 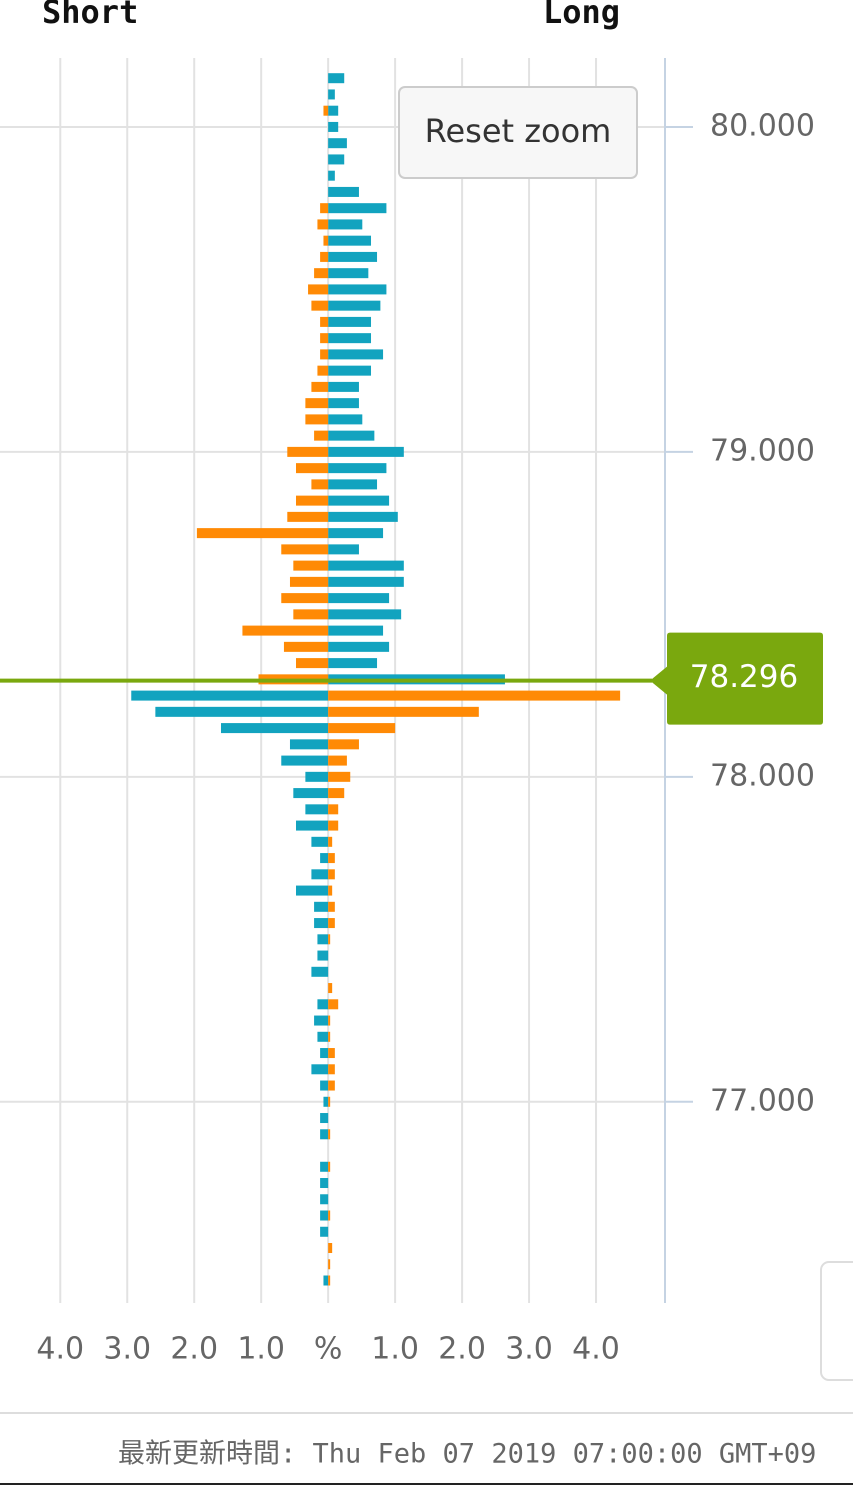 What do you see at coordinates (467, 1454) in the screenshot?
I see `footer: 最新更新時間: Thu Feb 07 2019 07:00:00 GMT+09` at bounding box center [467, 1454].